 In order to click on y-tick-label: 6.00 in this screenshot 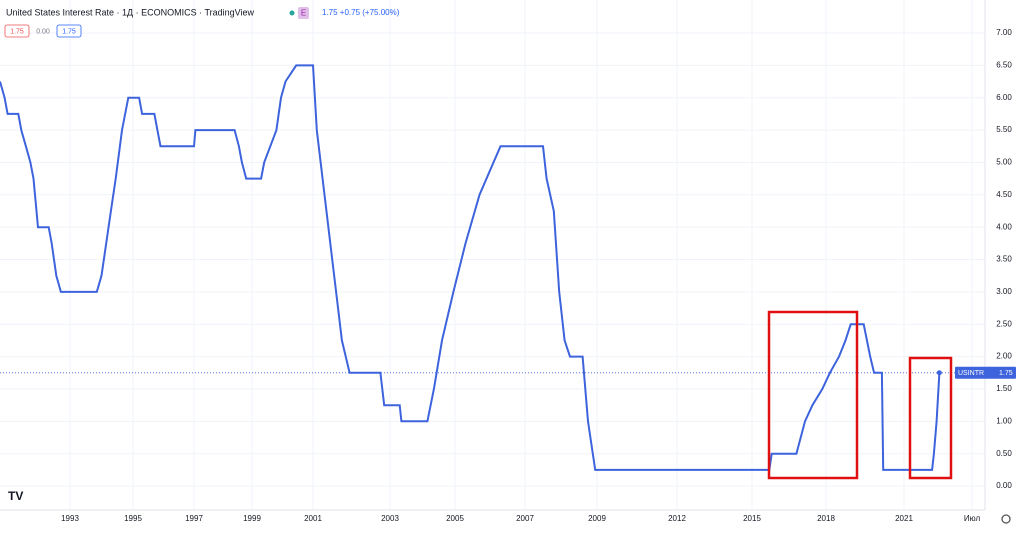, I will do `click(1004, 97)`.